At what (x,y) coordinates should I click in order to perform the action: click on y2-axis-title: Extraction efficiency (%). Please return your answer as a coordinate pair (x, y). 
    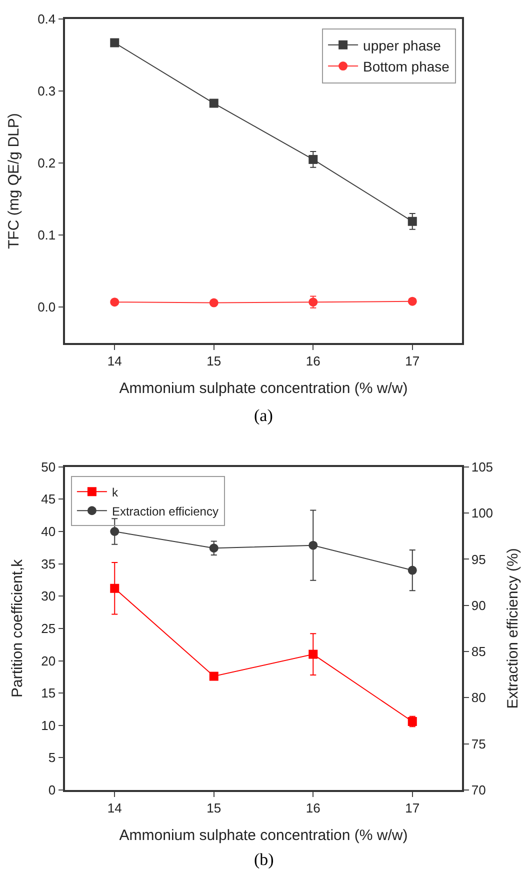
    Looking at the image, I should click on (513, 628).